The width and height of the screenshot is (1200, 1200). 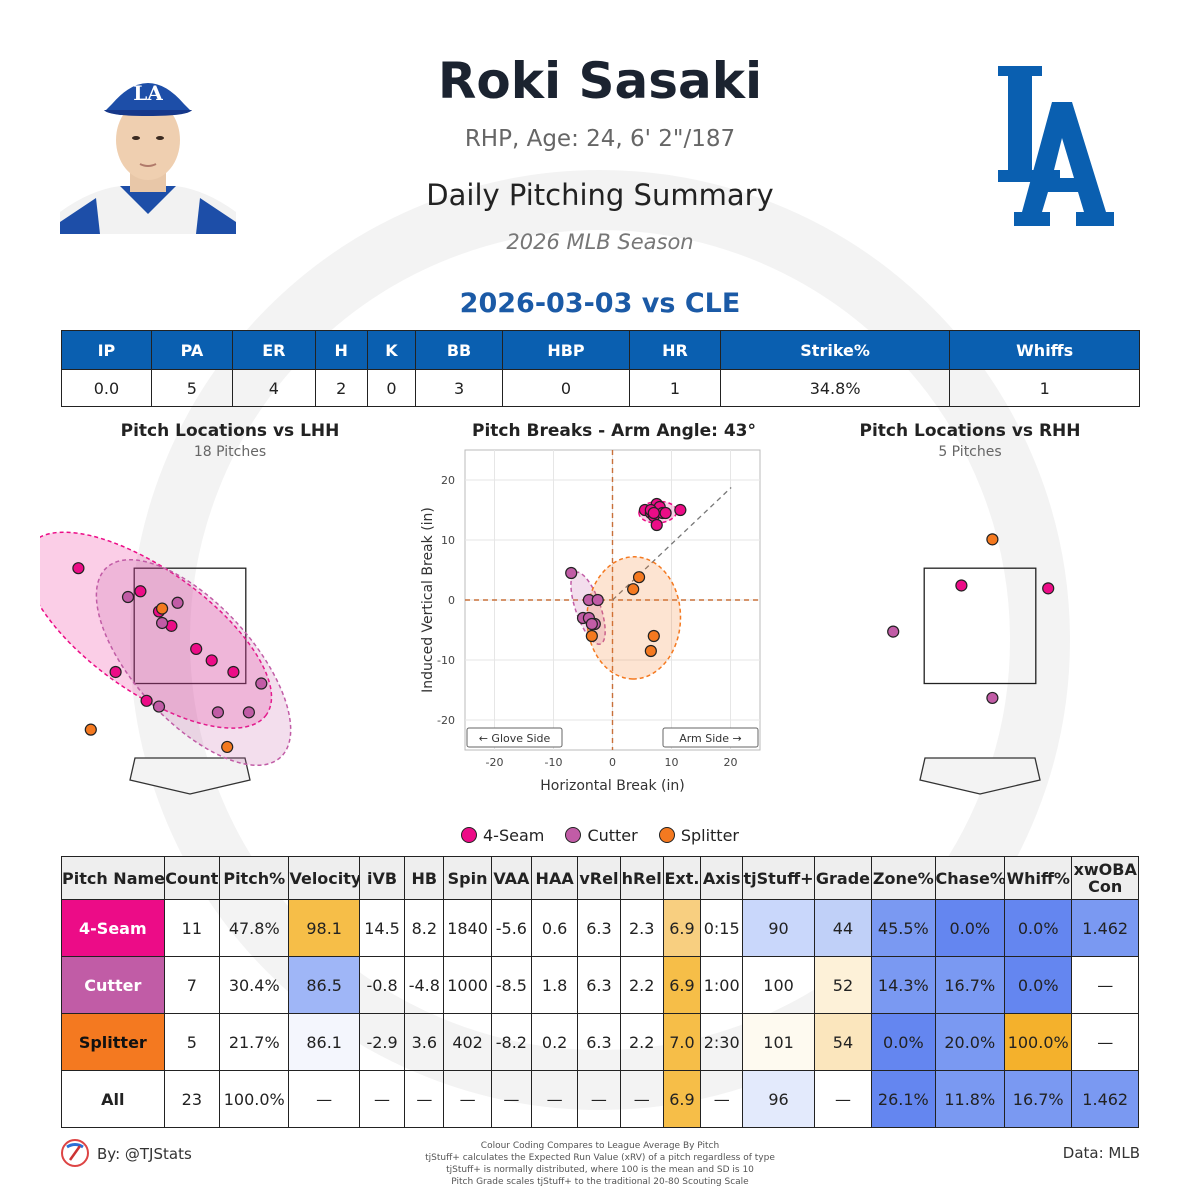 I want to click on table-cell: 21.7%, so click(x=254, y=1042).